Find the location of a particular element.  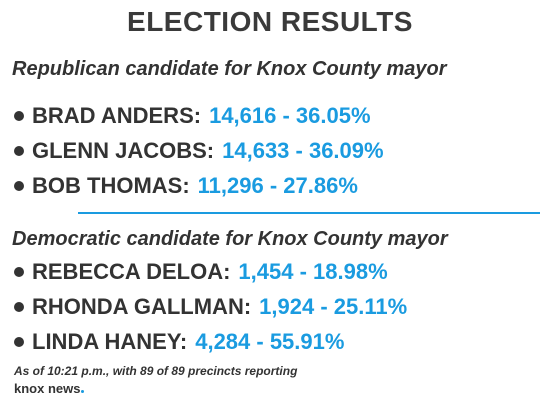

candidate-row: RHONDA GALLMAN: 1,924 - 25.11% is located at coordinates (209, 307).